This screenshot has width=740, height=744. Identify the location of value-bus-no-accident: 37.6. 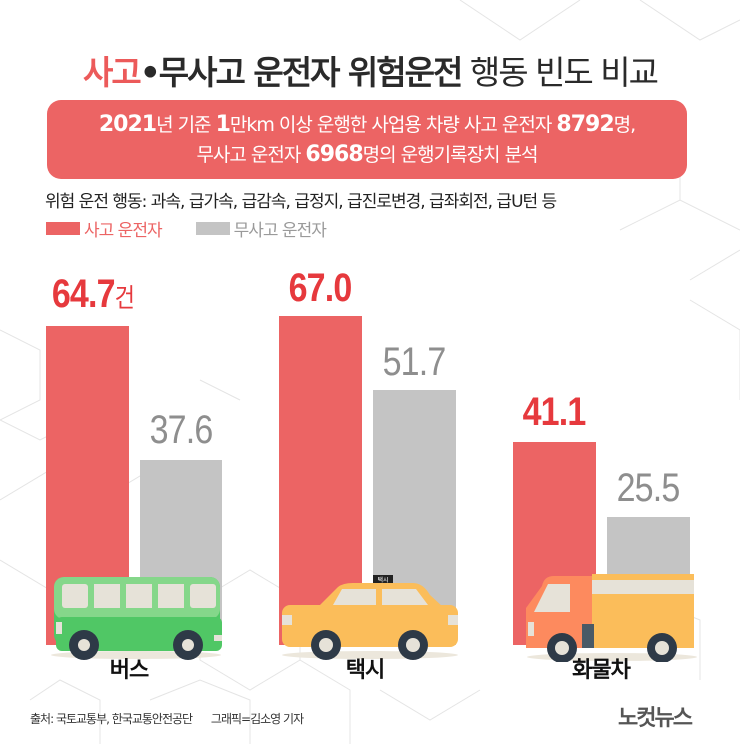
(181, 430).